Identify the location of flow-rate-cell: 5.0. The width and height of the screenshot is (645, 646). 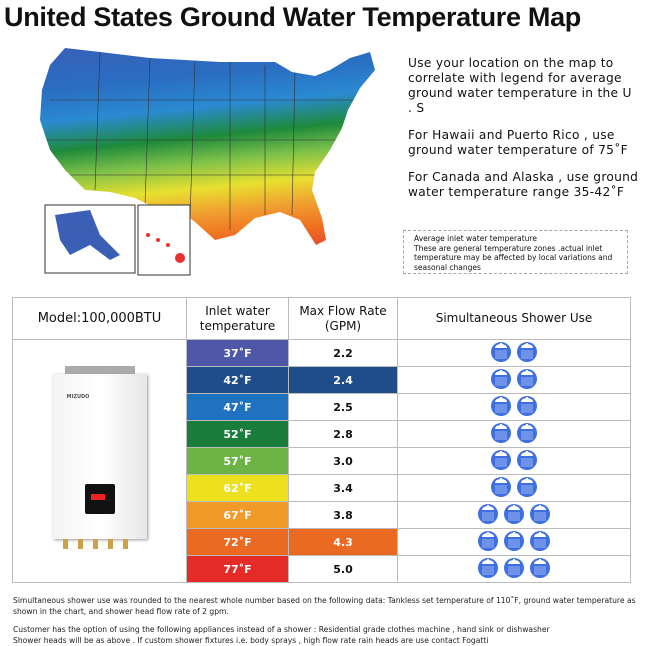
(343, 569).